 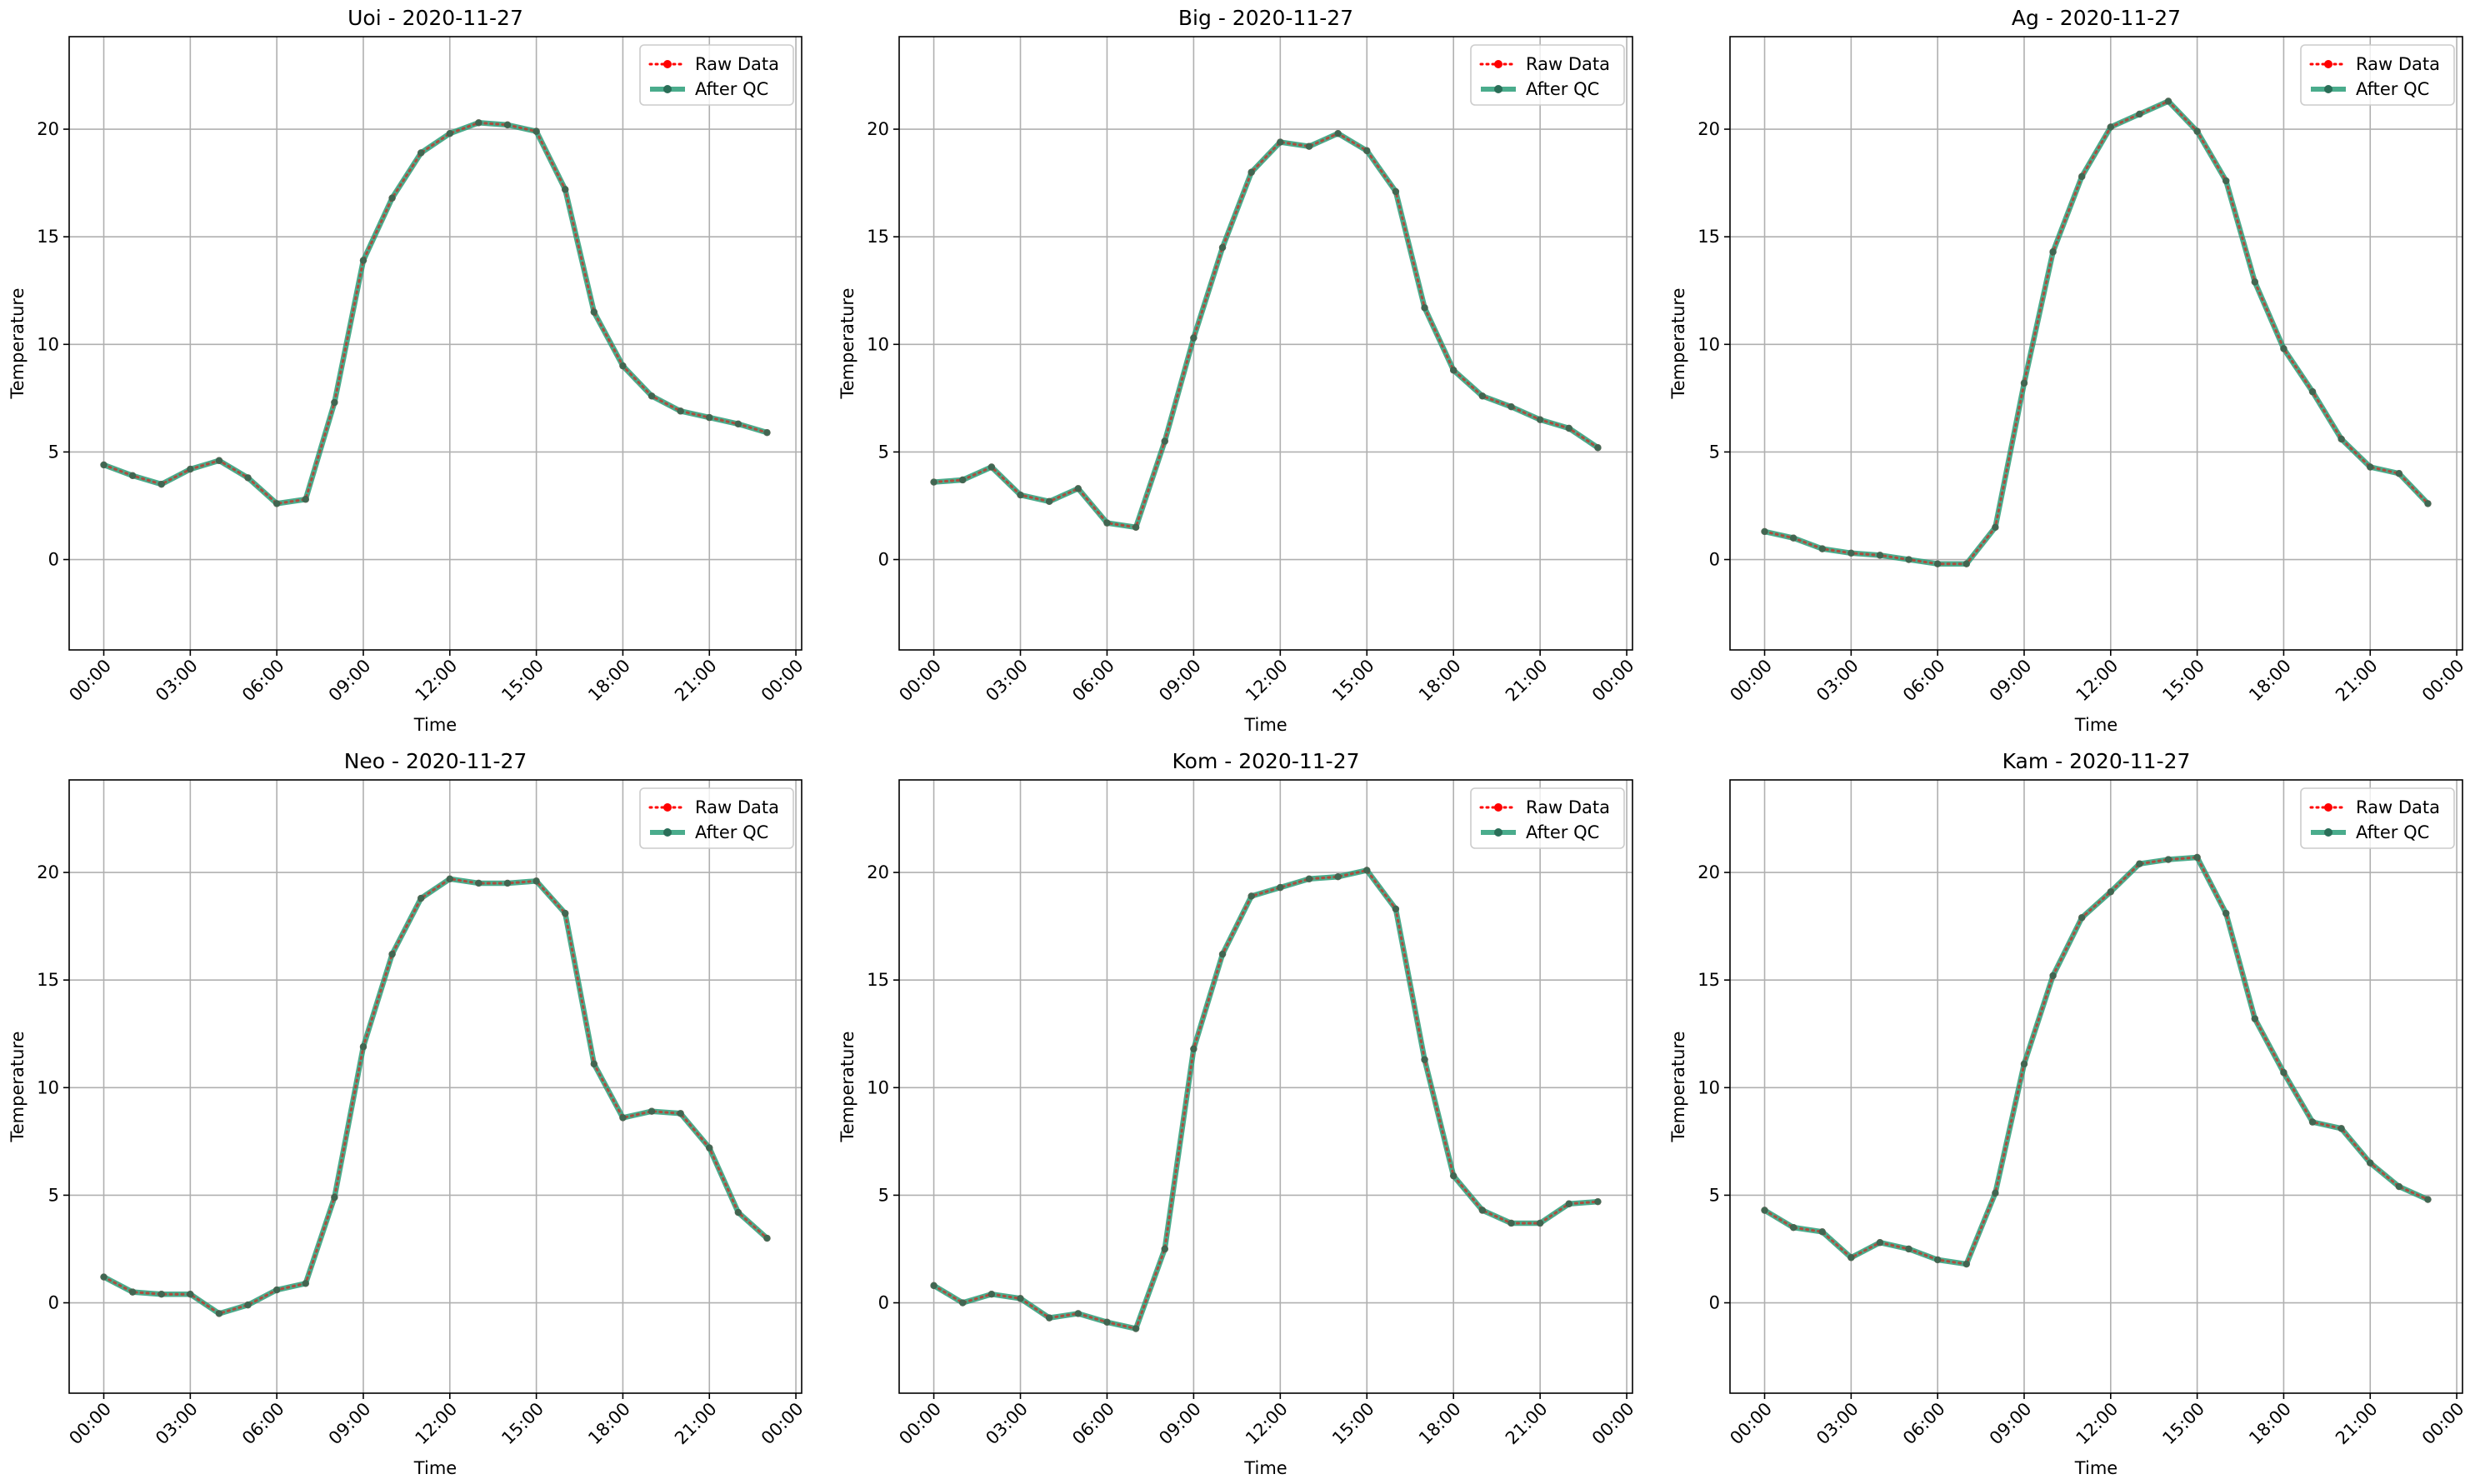 What do you see at coordinates (737, 64) in the screenshot?
I see `legend-label-raw-data: Raw Data` at bounding box center [737, 64].